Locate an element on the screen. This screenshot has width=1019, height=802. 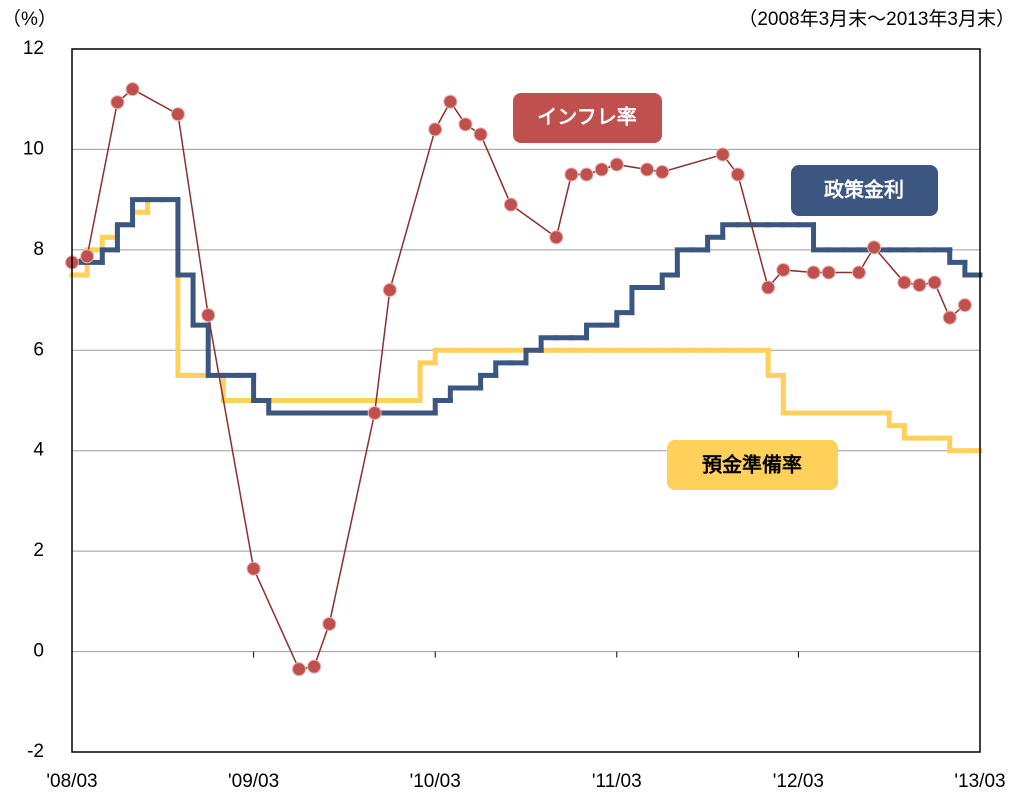
y-unit-label: （%） is located at coordinates (29, 19).